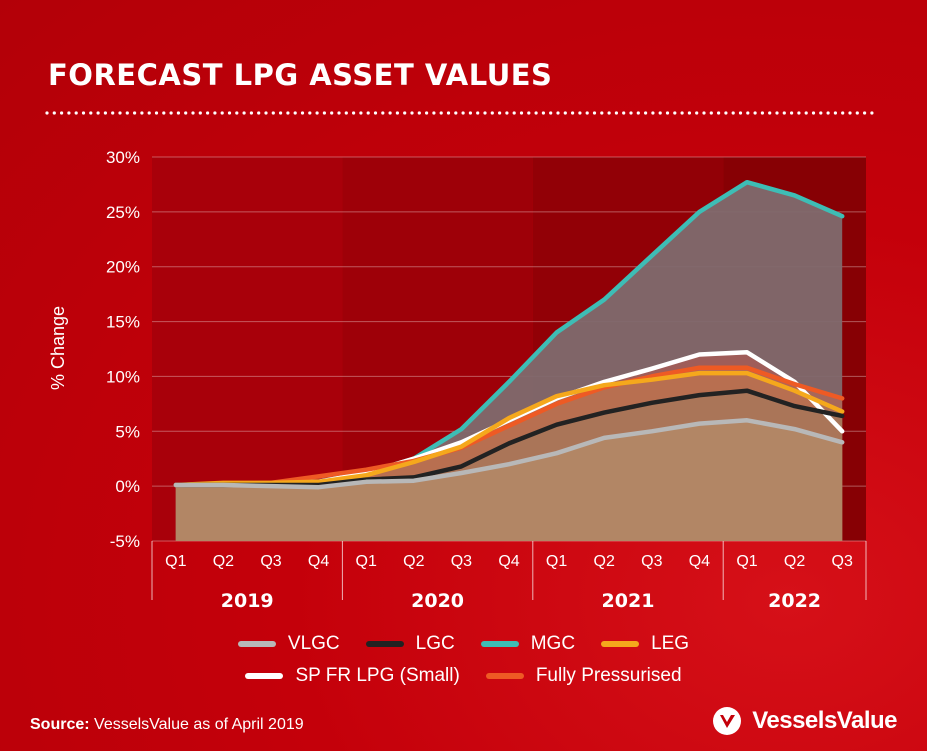 The height and width of the screenshot is (751, 927). What do you see at coordinates (123, 157) in the screenshot?
I see `y-tick-label: 30%` at bounding box center [123, 157].